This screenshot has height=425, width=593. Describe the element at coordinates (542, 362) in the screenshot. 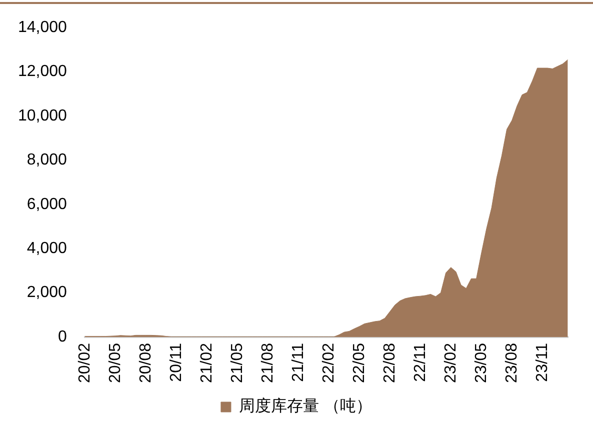

I see `x-tick-label: 23/11` at that location.